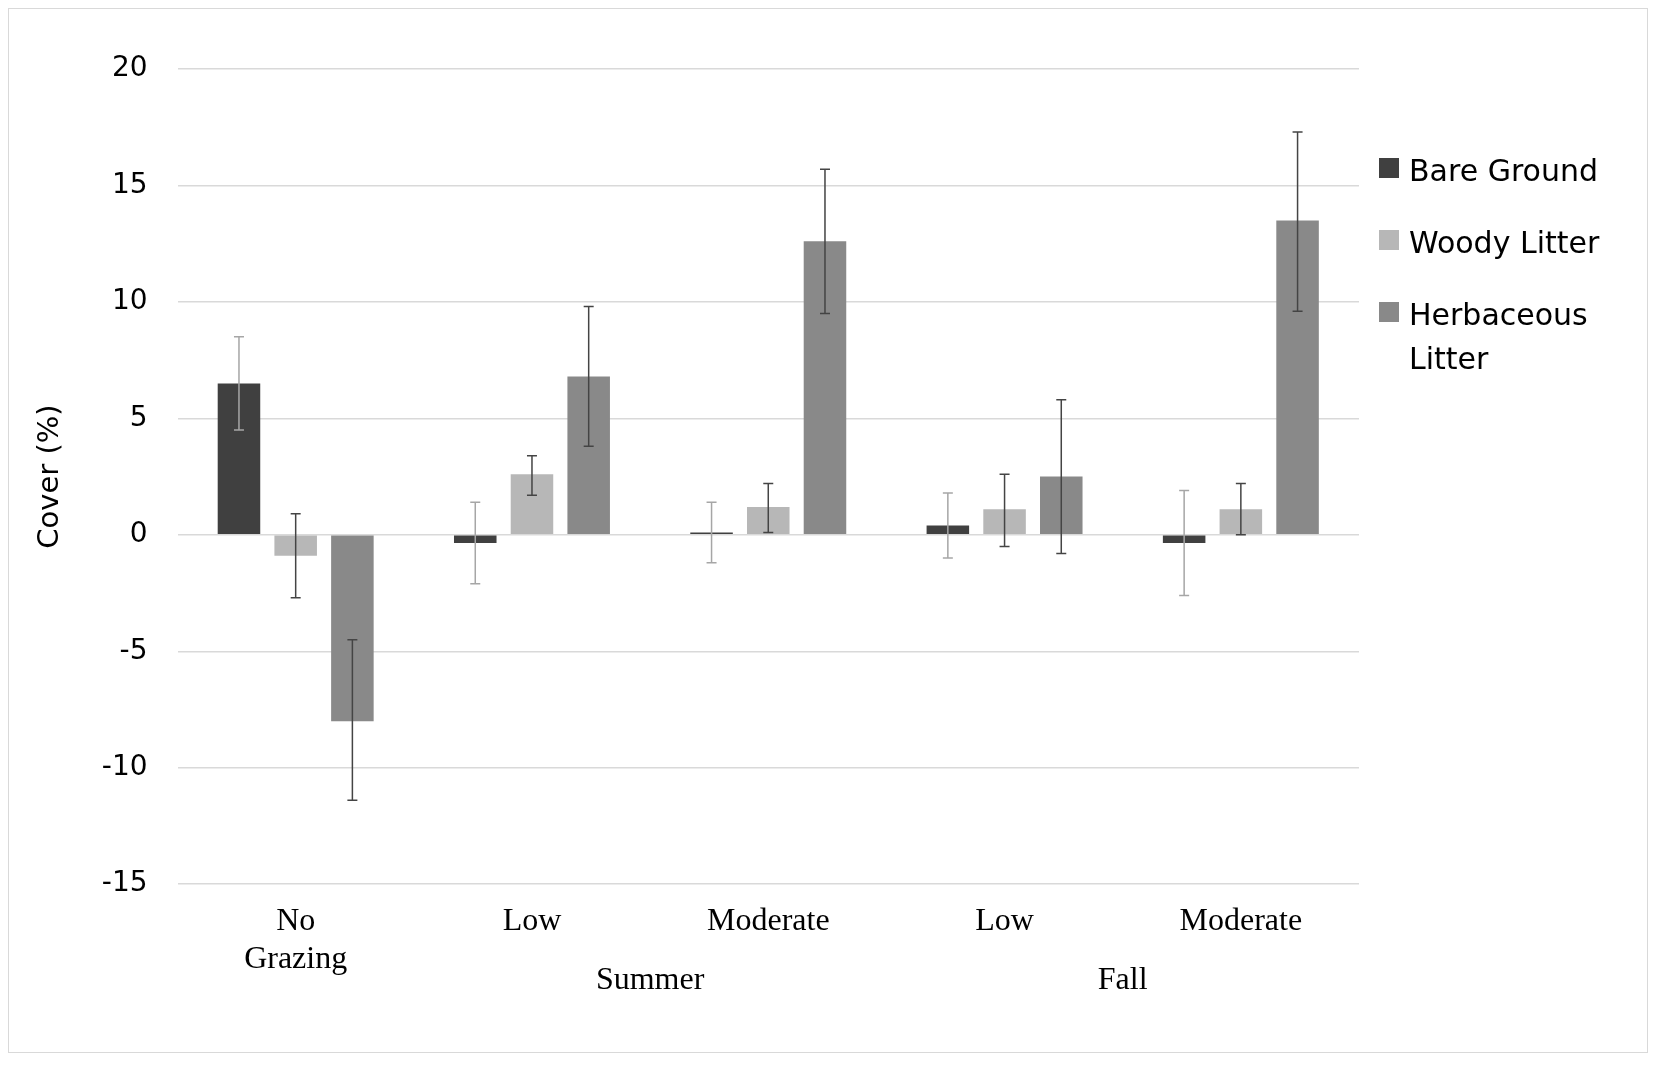 The width and height of the screenshot is (1659, 1066). I want to click on text: Fall, so click(1122, 977).